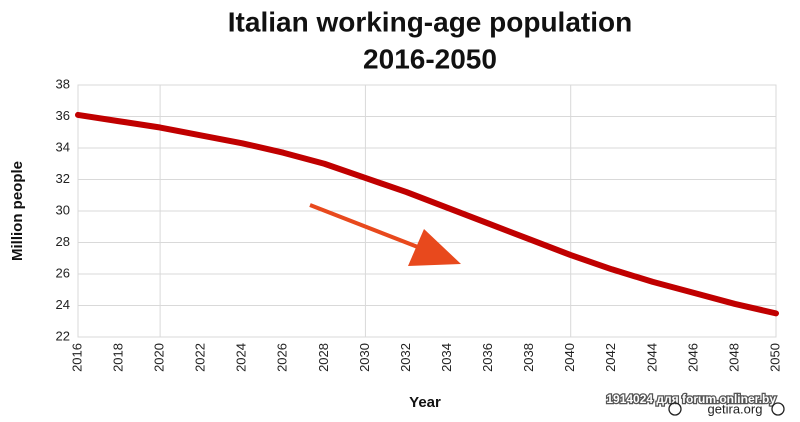 This screenshot has width=800, height=422. I want to click on x-tick-label: 2040, so click(569, 357).